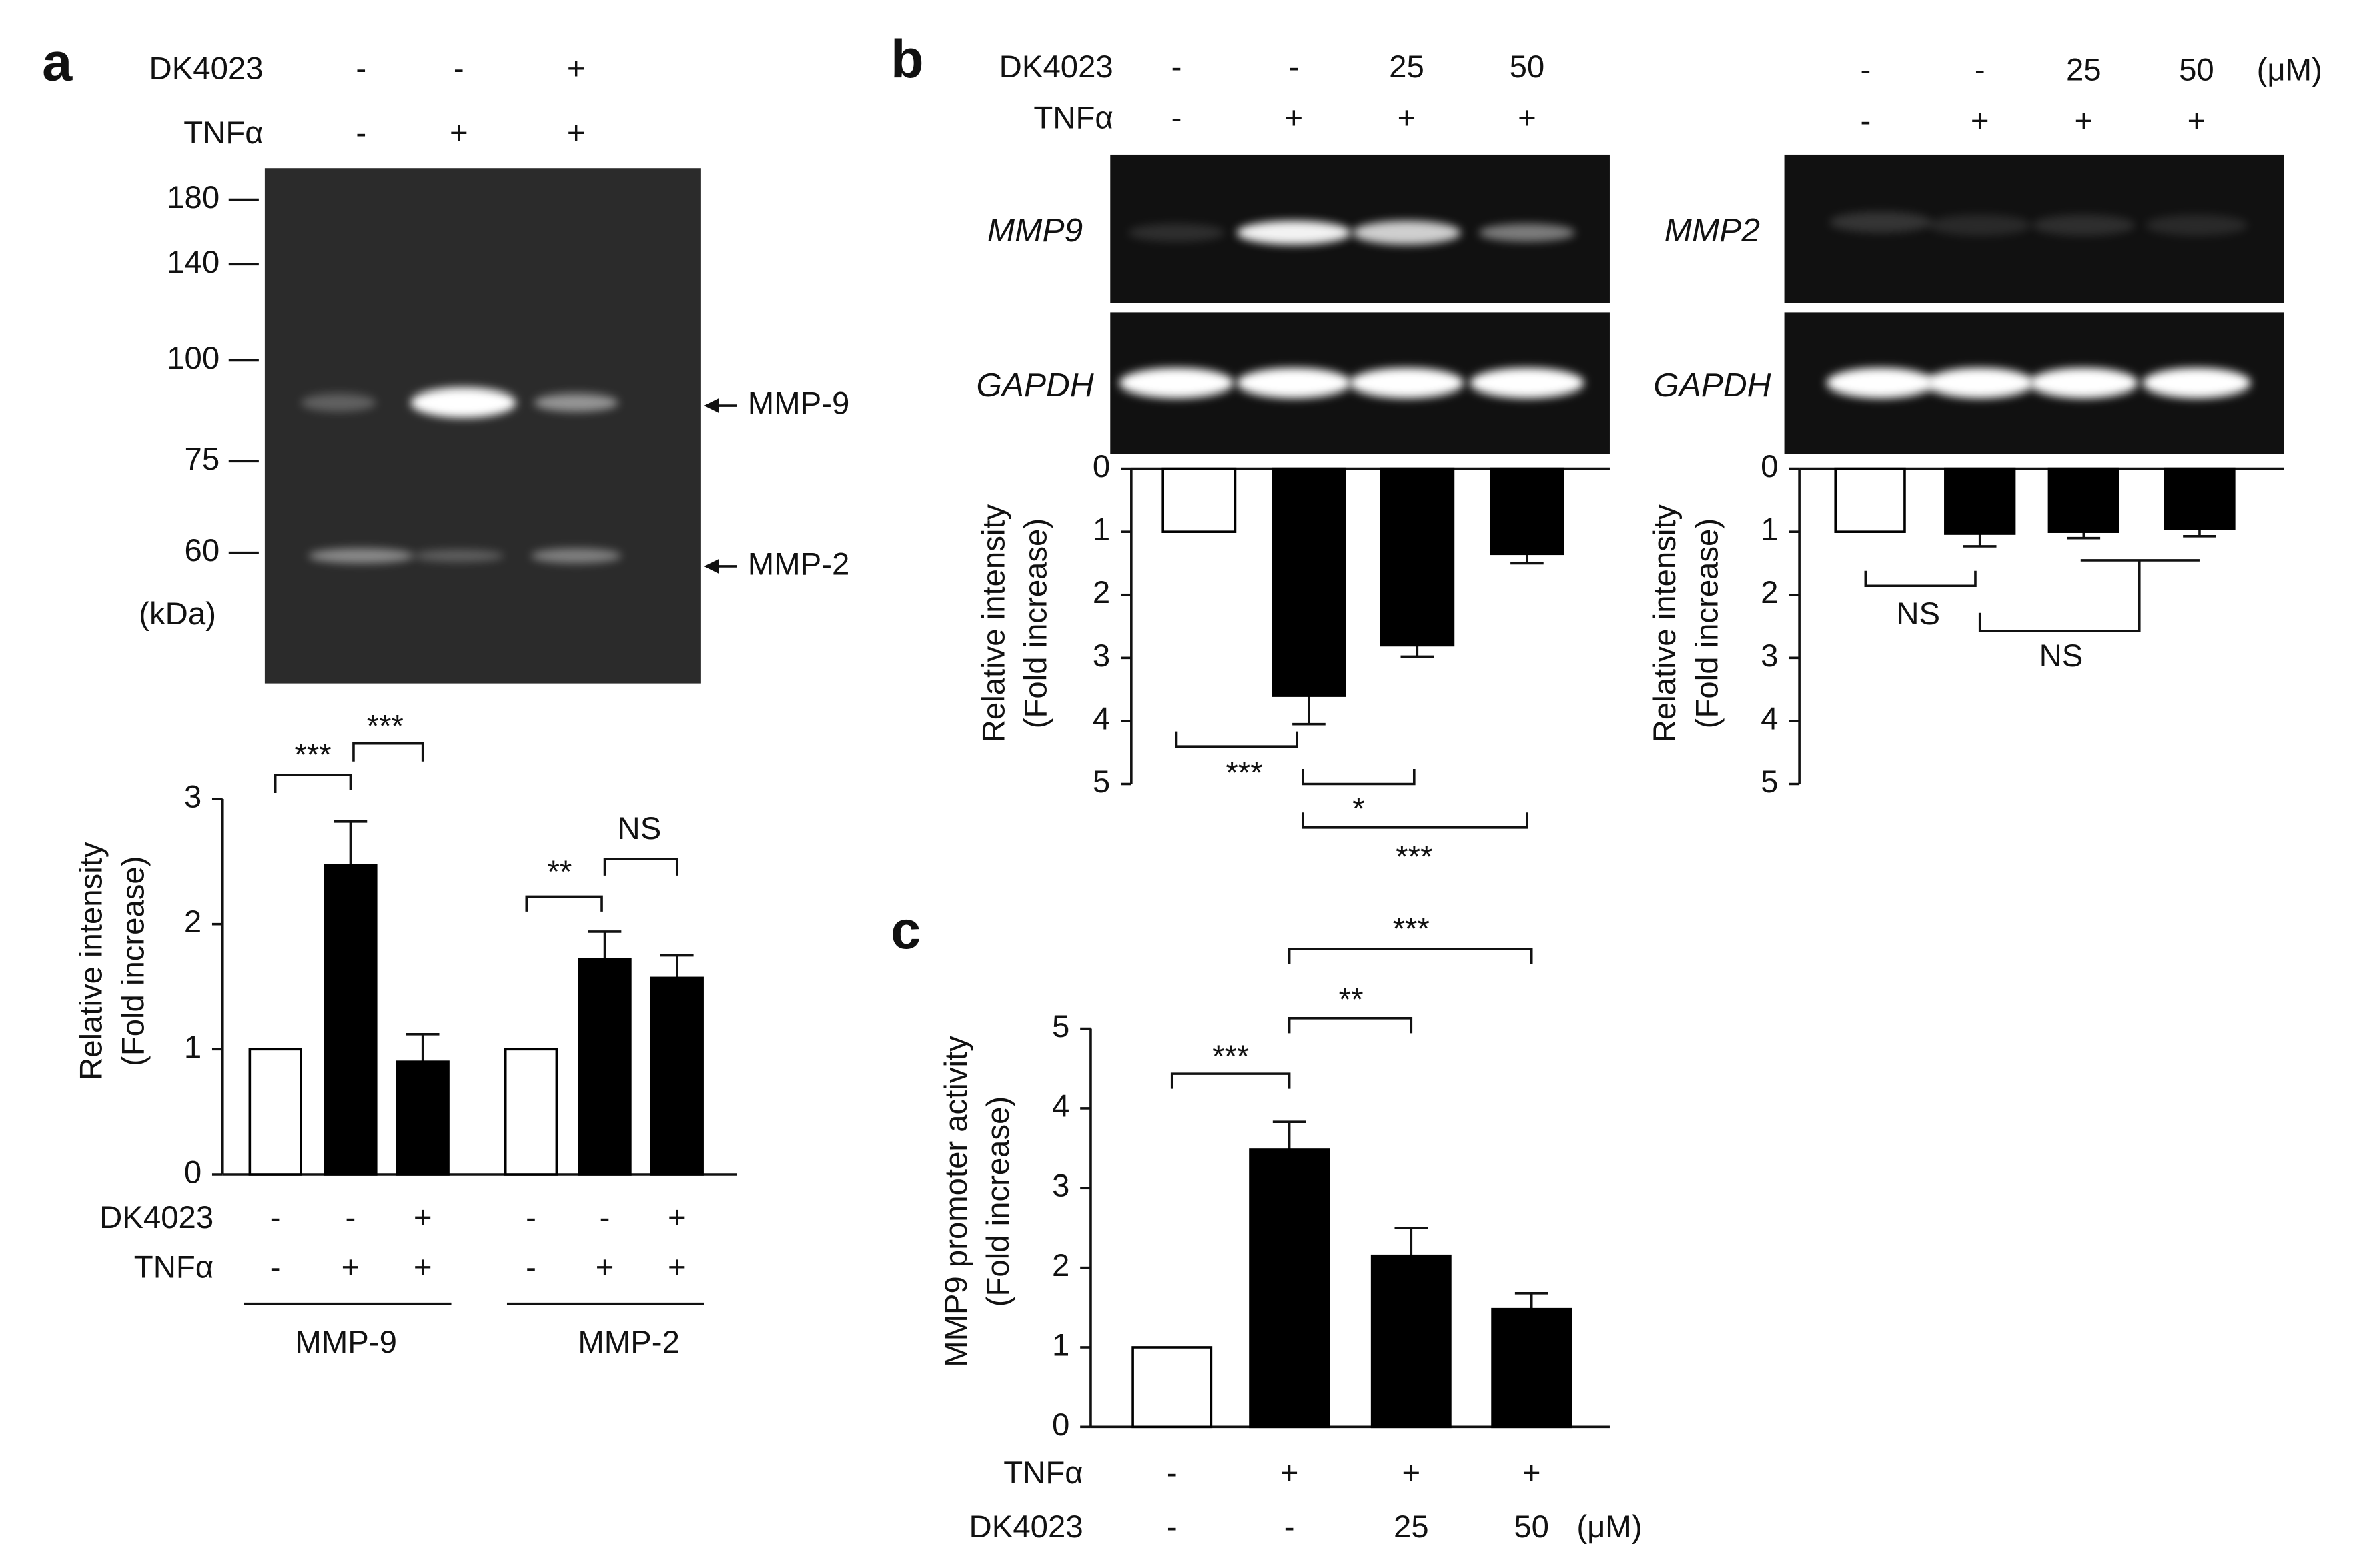 This screenshot has height=1568, width=2359. I want to click on gel-image, so click(482, 426).